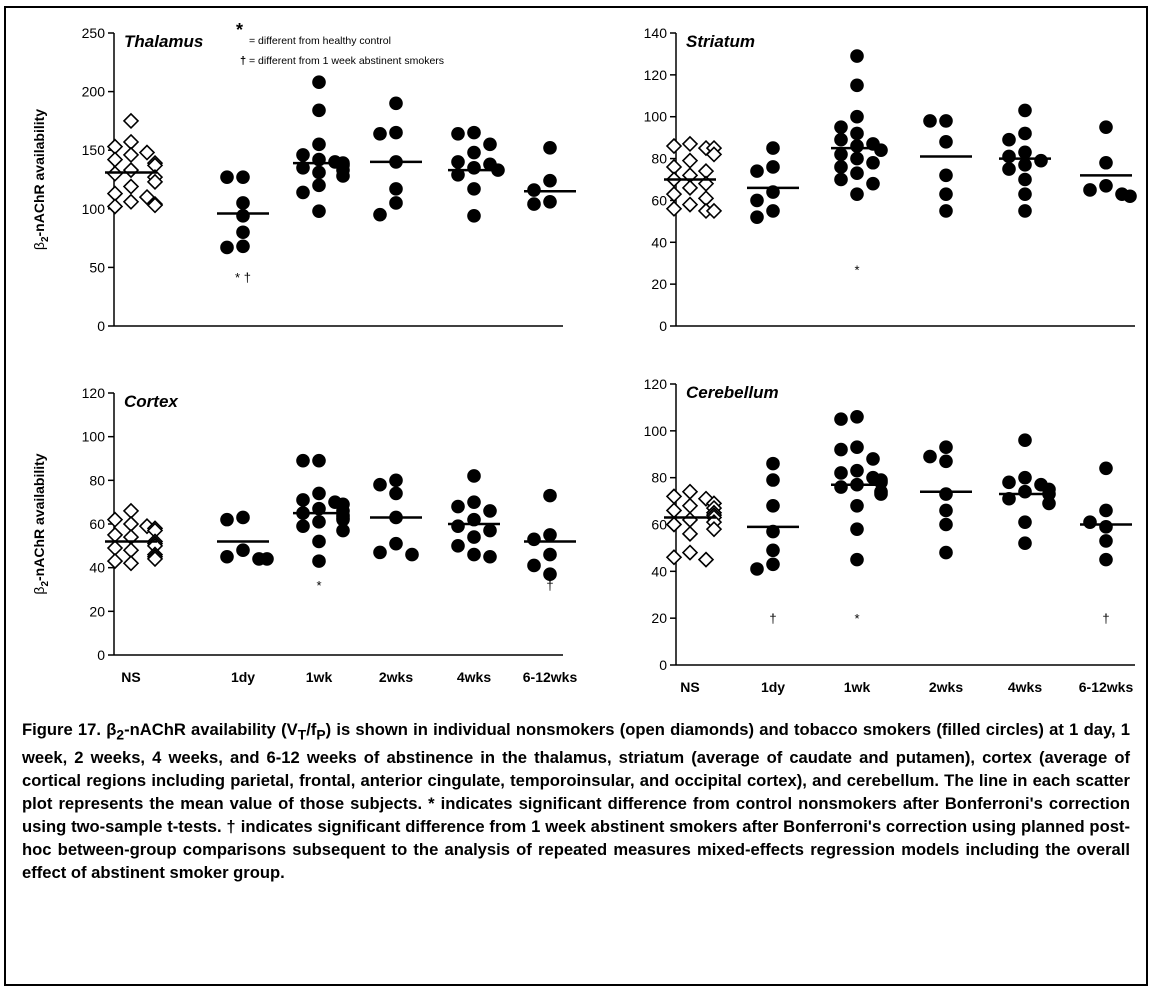 This screenshot has width=1154, height=990. What do you see at coordinates (890, 179) in the screenshot?
I see `panel-striatum: 0 20 40 60 80 100 120 140 Striatum *` at bounding box center [890, 179].